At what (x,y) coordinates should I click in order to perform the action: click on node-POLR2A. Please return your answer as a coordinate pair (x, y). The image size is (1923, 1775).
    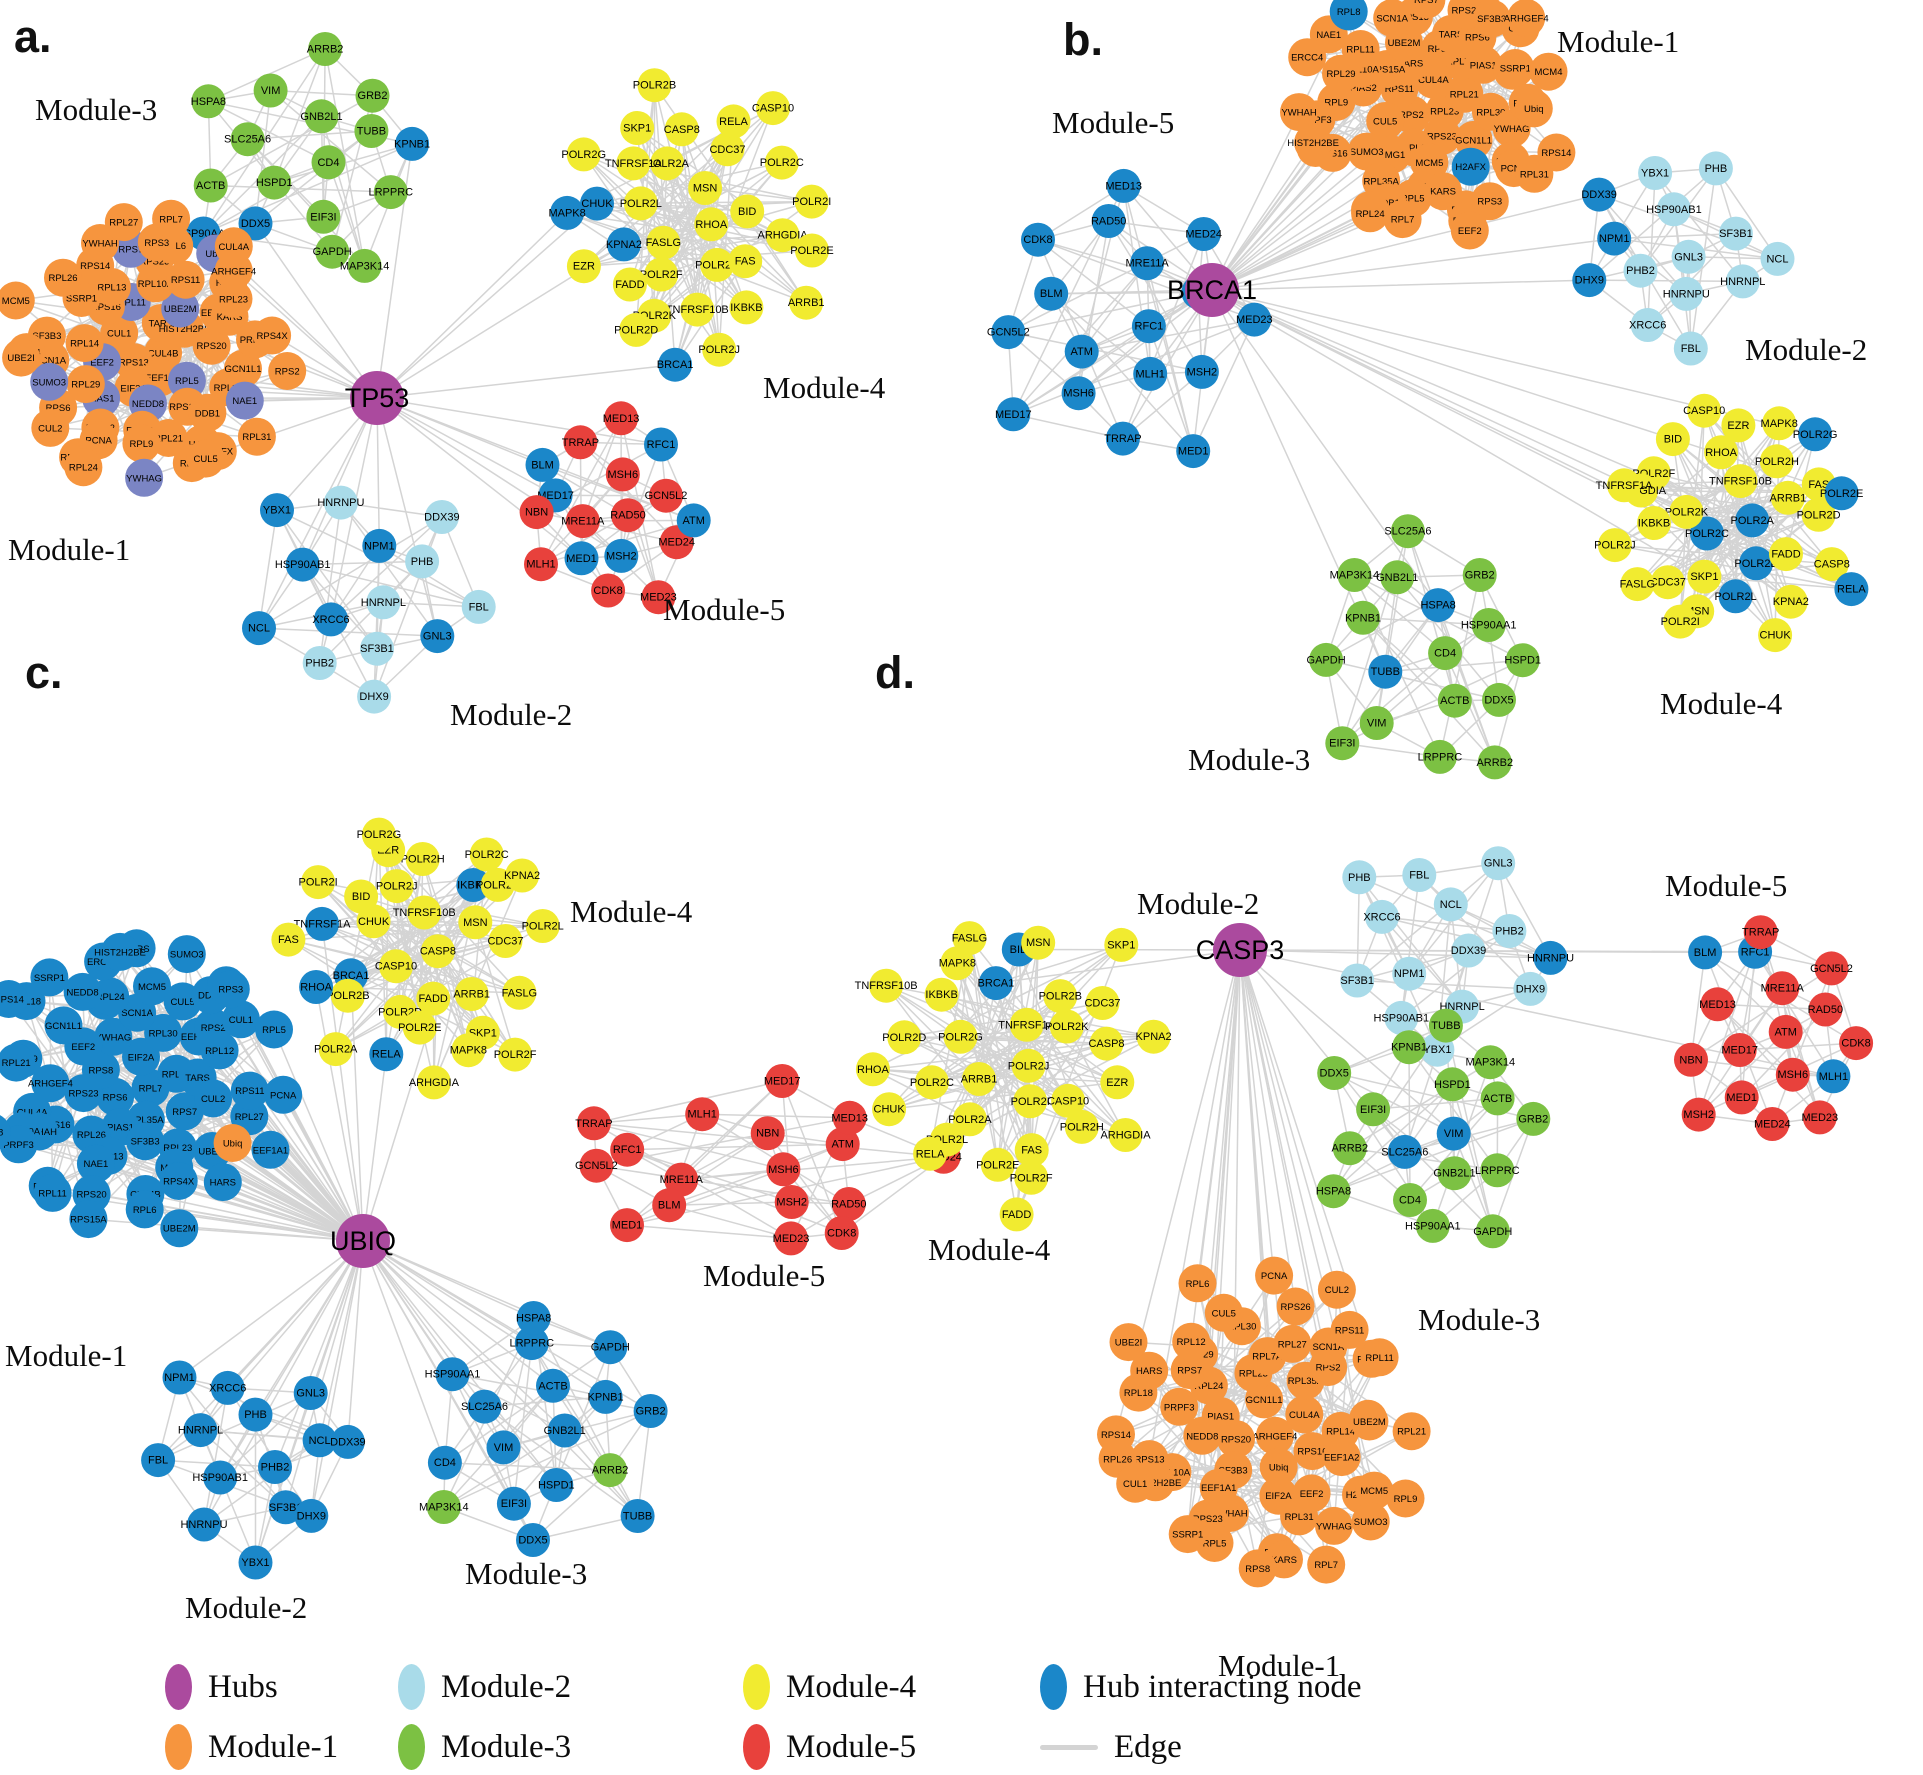
    Looking at the image, I should click on (969, 1119).